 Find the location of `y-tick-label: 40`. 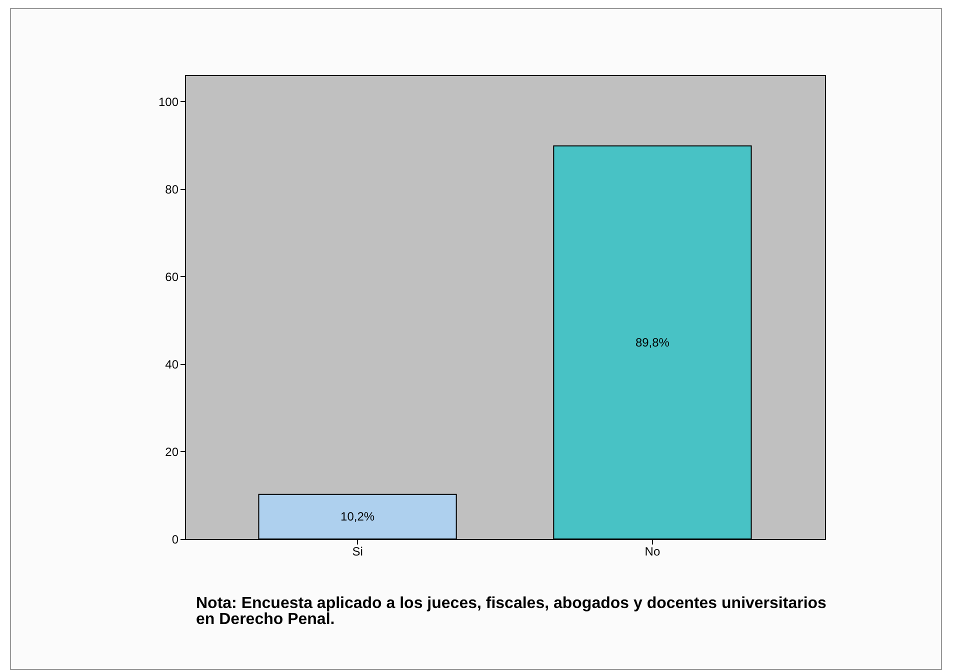

y-tick-label: 40 is located at coordinates (172, 364).